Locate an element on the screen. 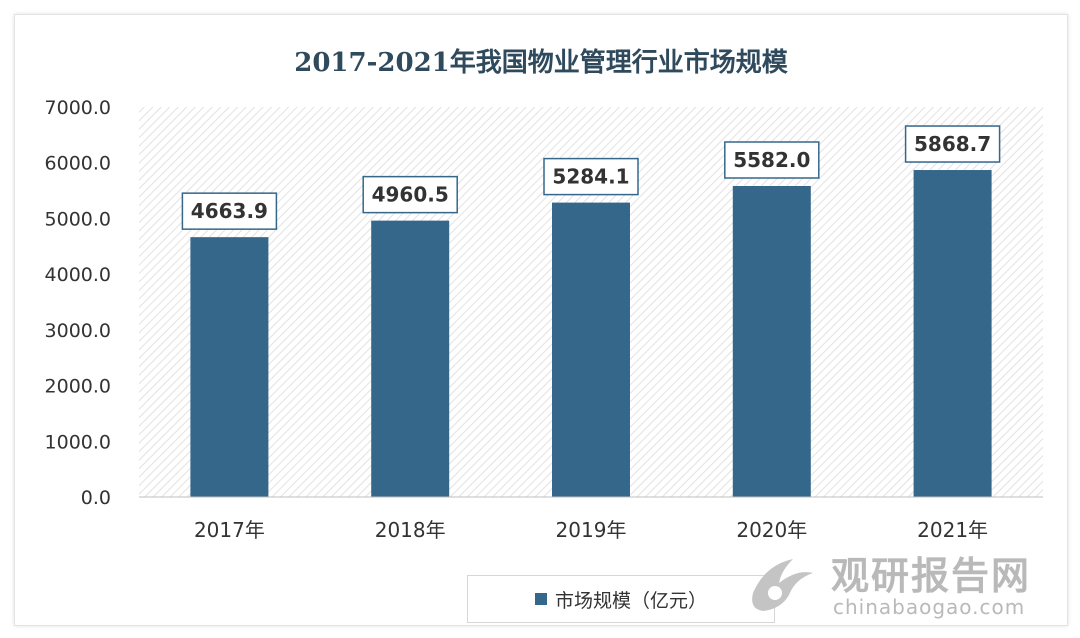 The width and height of the screenshot is (1080, 638). y-tick-label: 2000.0 is located at coordinates (78, 387).